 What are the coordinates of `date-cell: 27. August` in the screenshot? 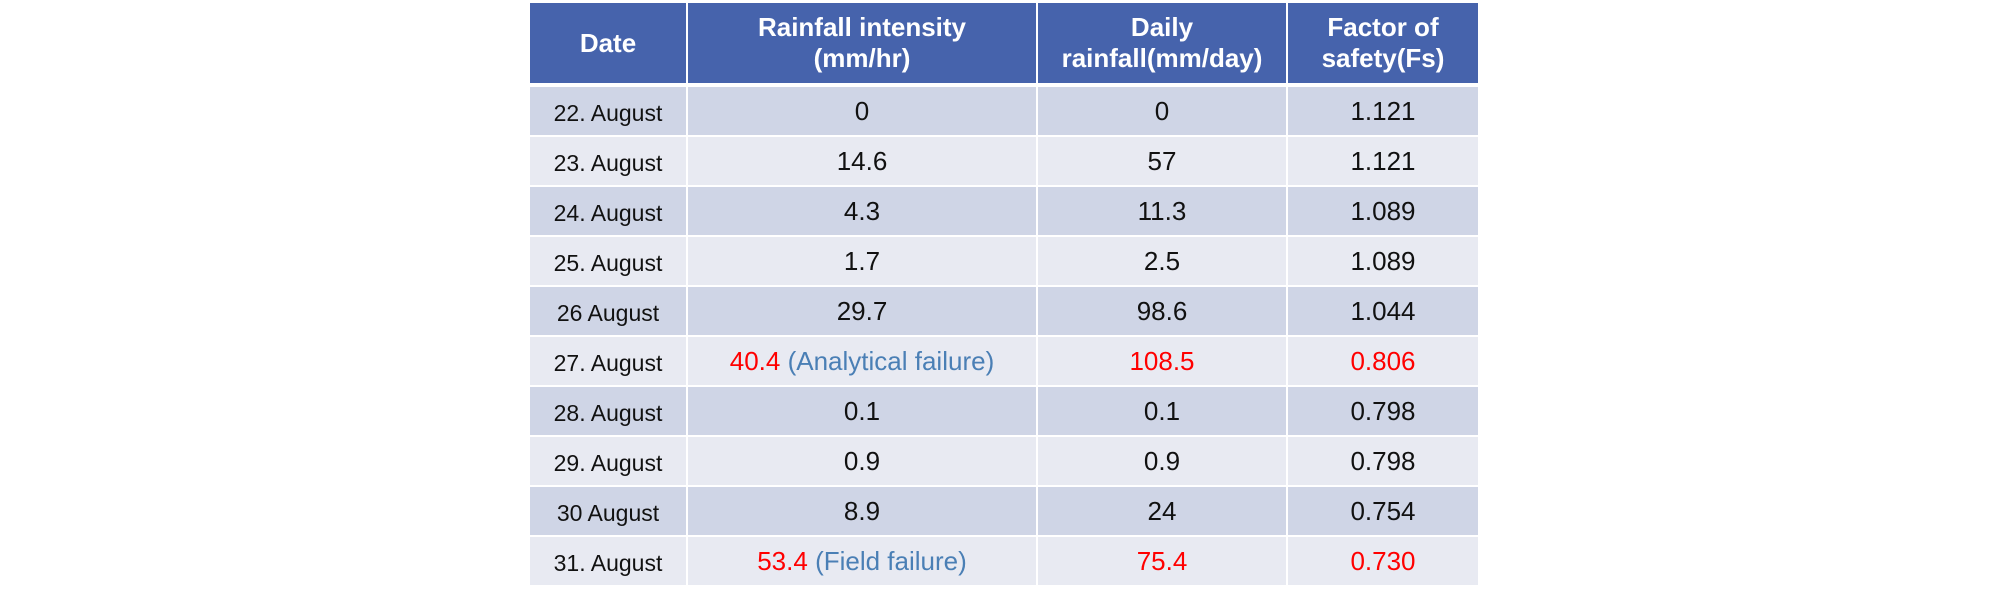 It's located at (609, 362).